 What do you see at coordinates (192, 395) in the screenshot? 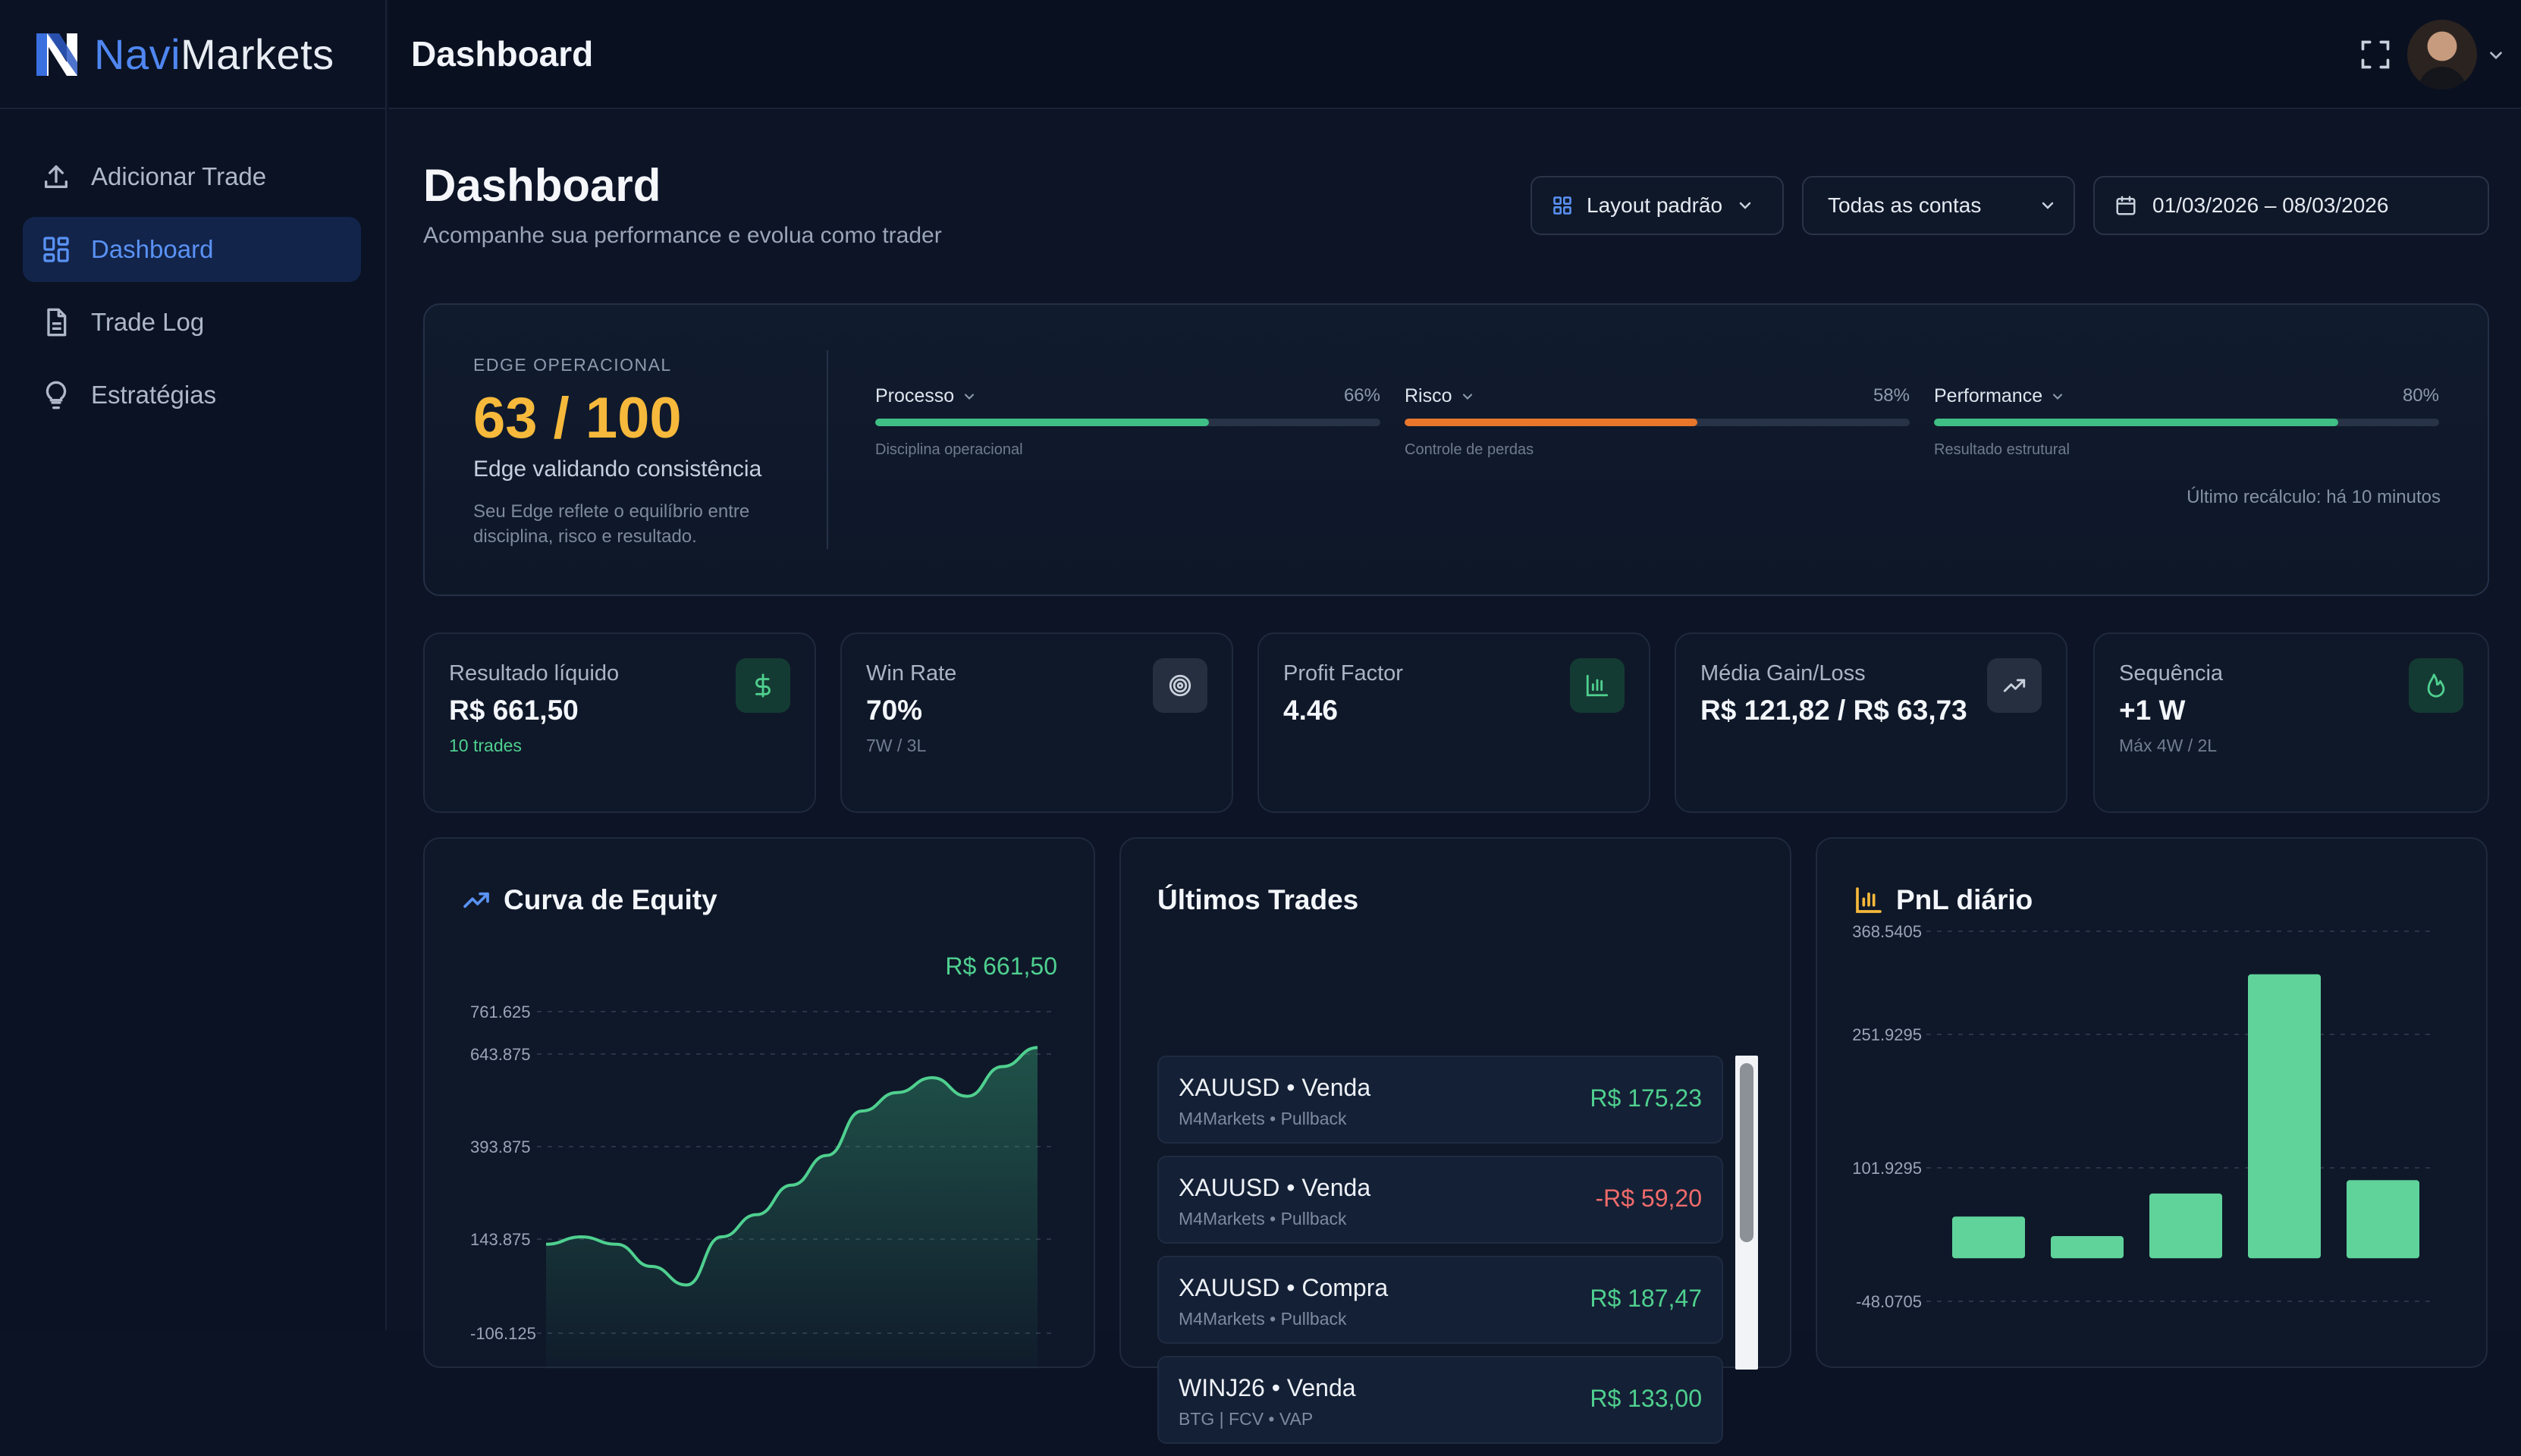
I see `sidebar-item-estrategias: Estratégias` at bounding box center [192, 395].